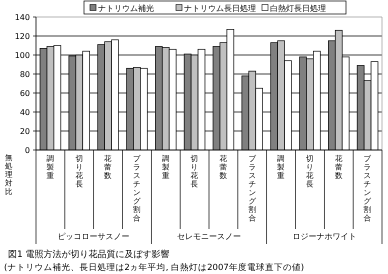 The width and height of the screenshot is (388, 274). Describe the element at coordinates (25, 112) in the screenshot. I see `y-tick-label: 40` at that location.